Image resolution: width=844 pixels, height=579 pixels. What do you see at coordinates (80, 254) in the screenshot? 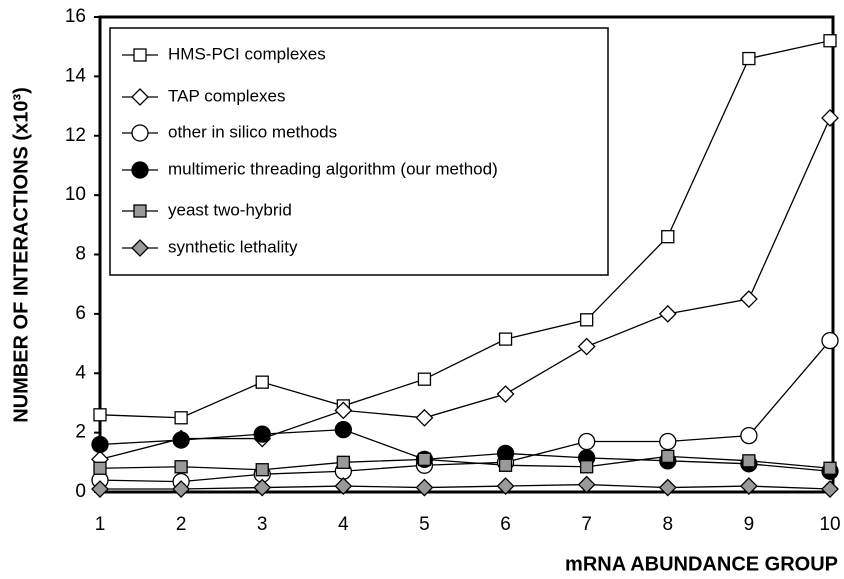
I see `y-tick-label: 8` at bounding box center [80, 254].